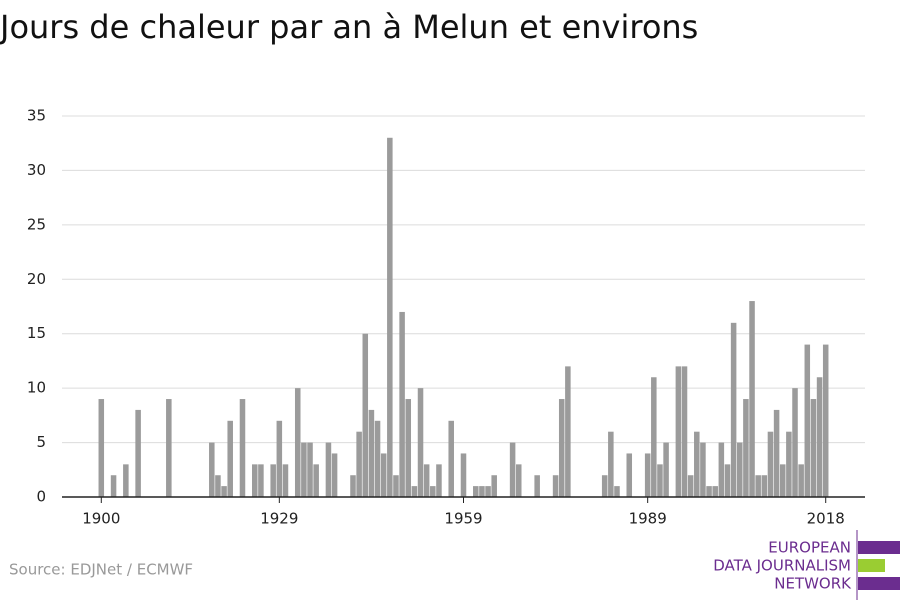 The width and height of the screenshot is (900, 600). What do you see at coordinates (36, 116) in the screenshot?
I see `y-tick-label: 35` at bounding box center [36, 116].